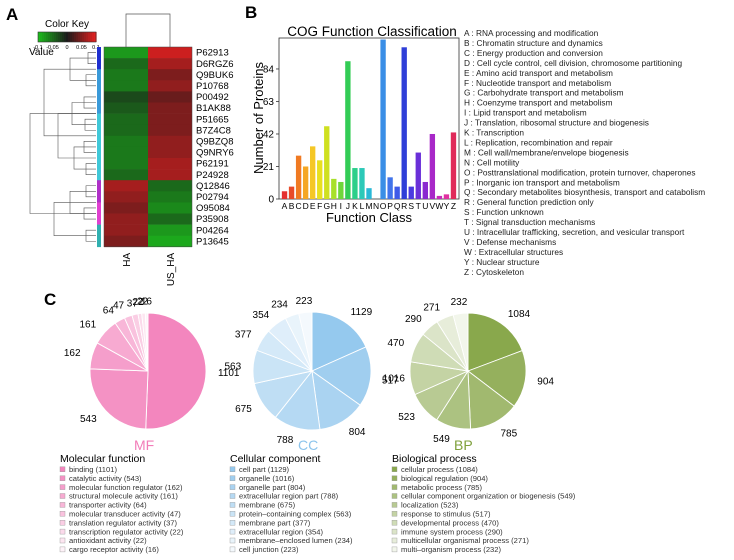 This screenshot has height=560, width=734. I want to click on x-tick-label: I, so click(341, 206).